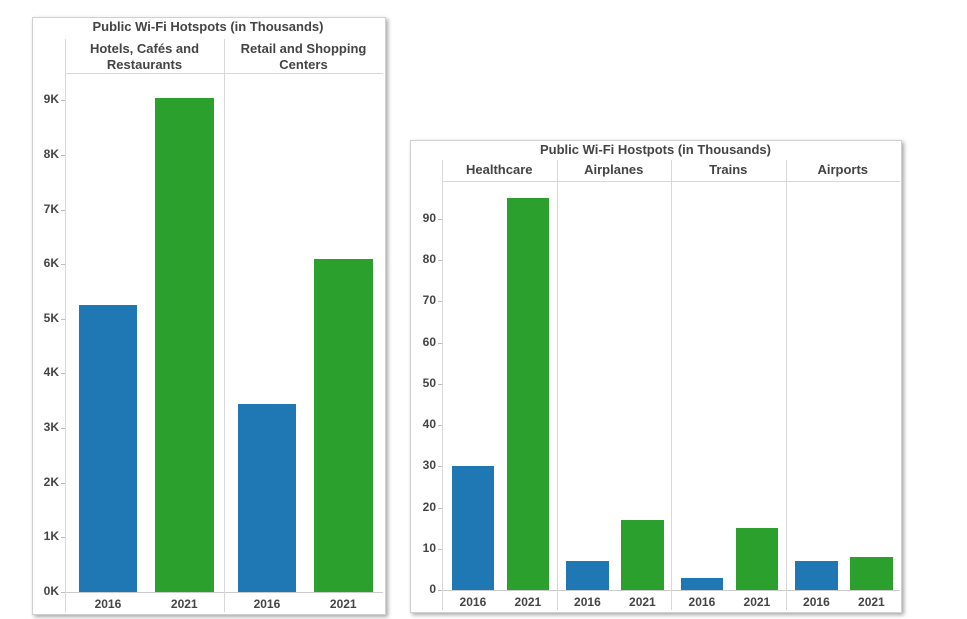 Image resolution: width=967 pixels, height=619 pixels. What do you see at coordinates (429, 259) in the screenshot?
I see `y-tick-label: 80` at bounding box center [429, 259].